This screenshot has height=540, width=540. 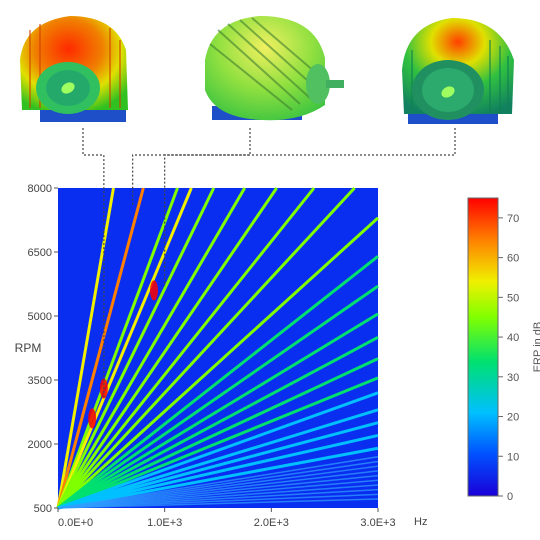 I want to click on motor-right-model, so click(x=458, y=71).